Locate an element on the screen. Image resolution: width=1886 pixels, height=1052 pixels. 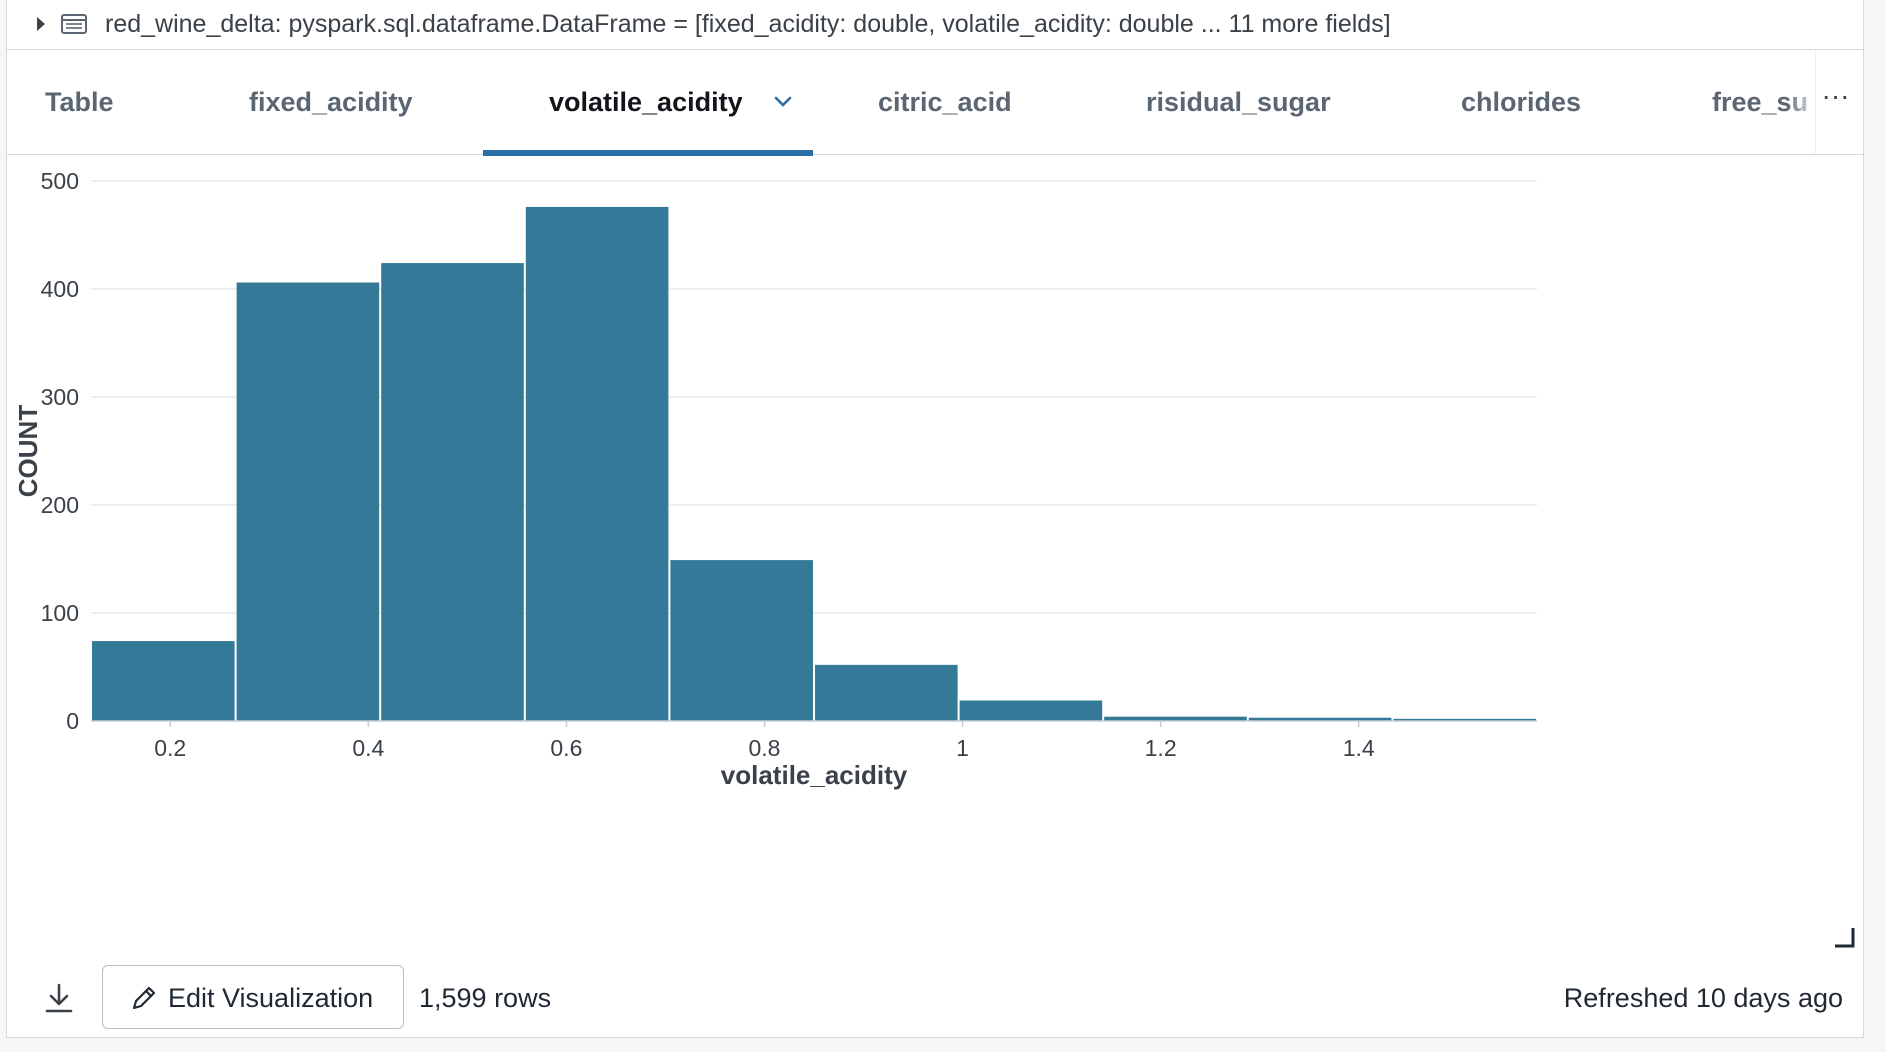
tab-chlorides: chlorides is located at coordinates (1521, 102).